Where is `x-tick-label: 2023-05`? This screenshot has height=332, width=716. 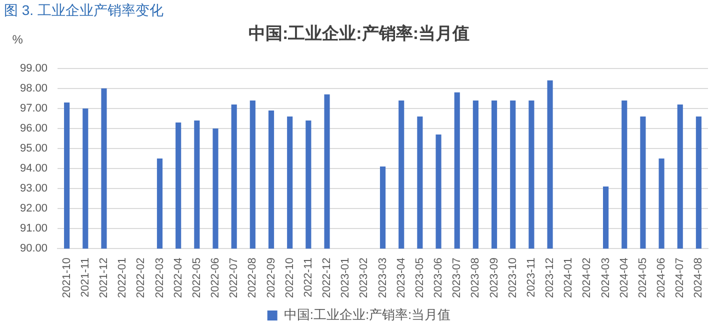 x-tick-label: 2023-05 is located at coordinates (420, 278).